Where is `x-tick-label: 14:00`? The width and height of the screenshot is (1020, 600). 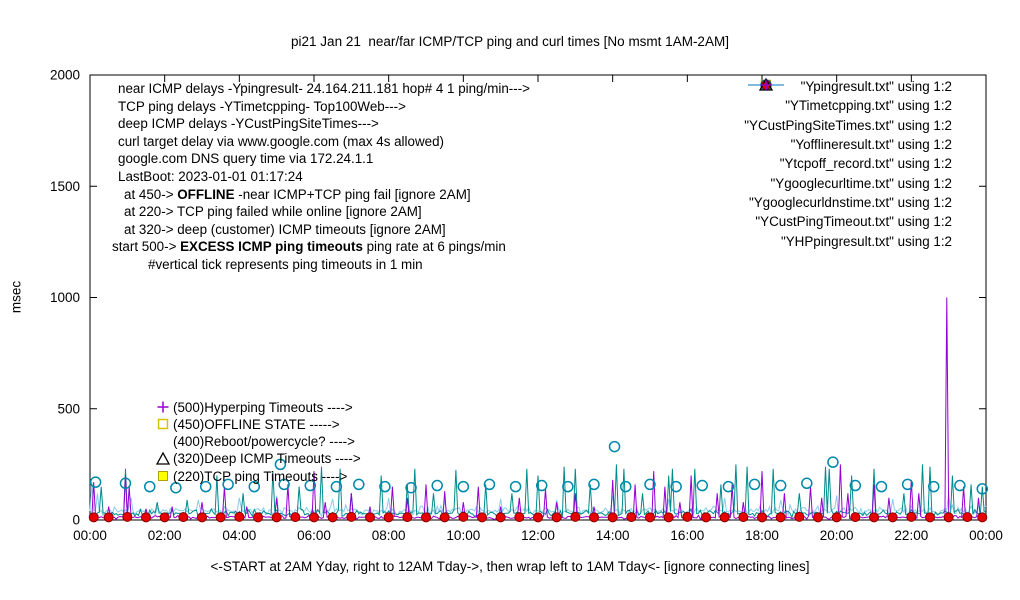 x-tick-label: 14:00 is located at coordinates (613, 535).